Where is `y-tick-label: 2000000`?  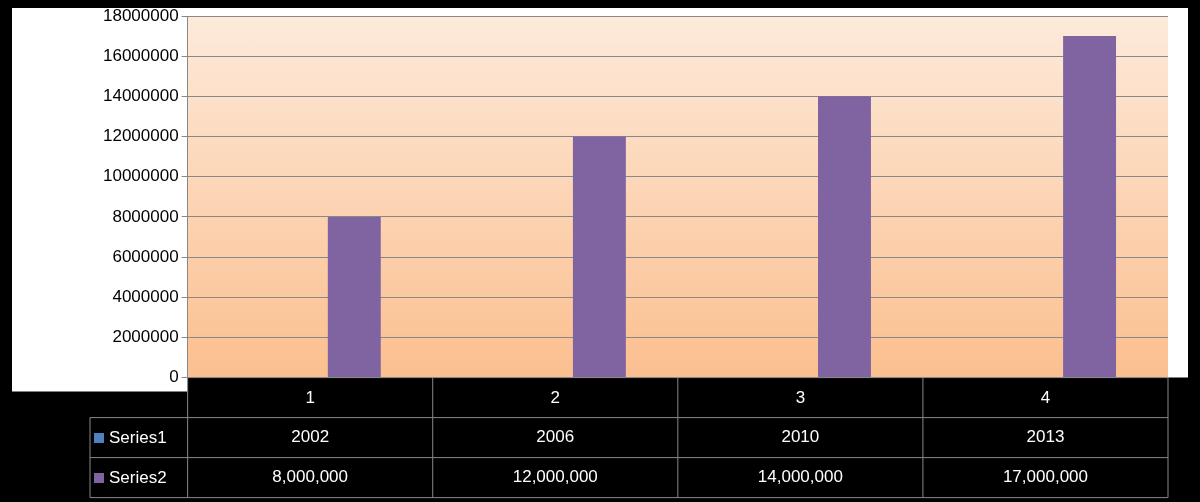 y-tick-label: 2000000 is located at coordinates (145, 337).